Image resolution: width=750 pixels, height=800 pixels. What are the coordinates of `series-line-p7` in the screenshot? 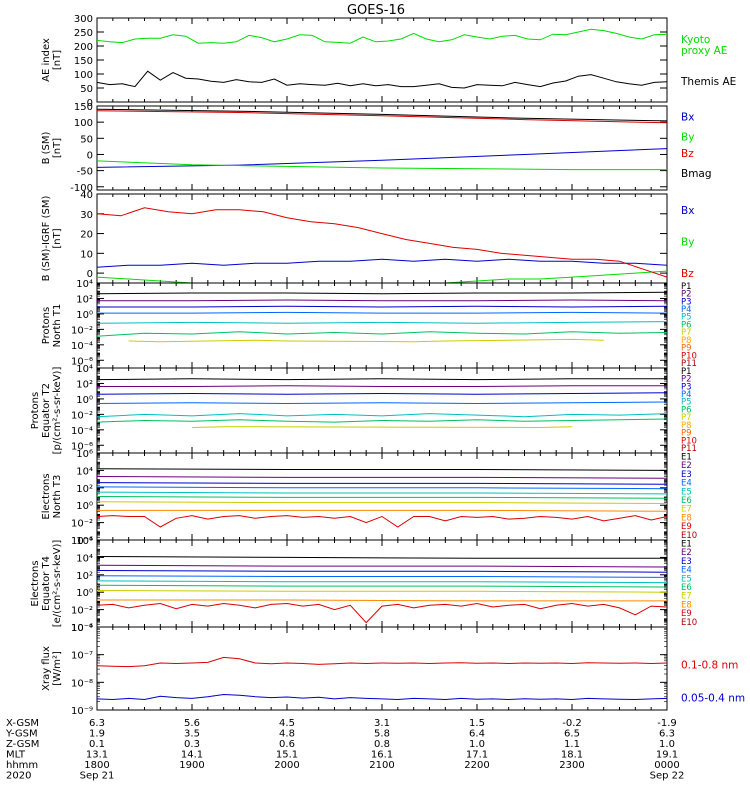 It's located at (382, 427).